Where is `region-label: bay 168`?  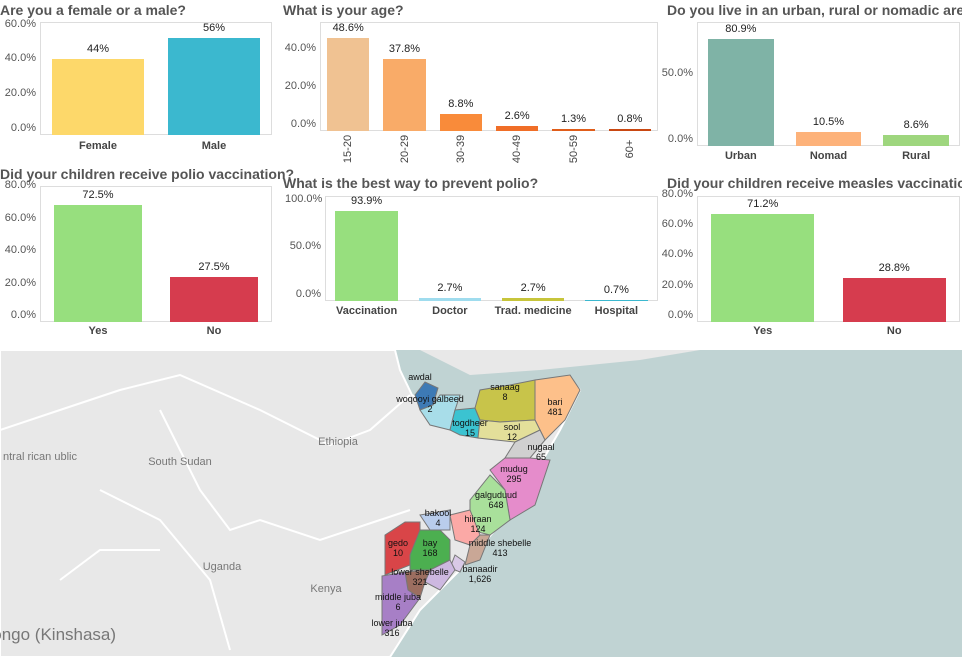
region-label: bay 168 is located at coordinates (429, 548).